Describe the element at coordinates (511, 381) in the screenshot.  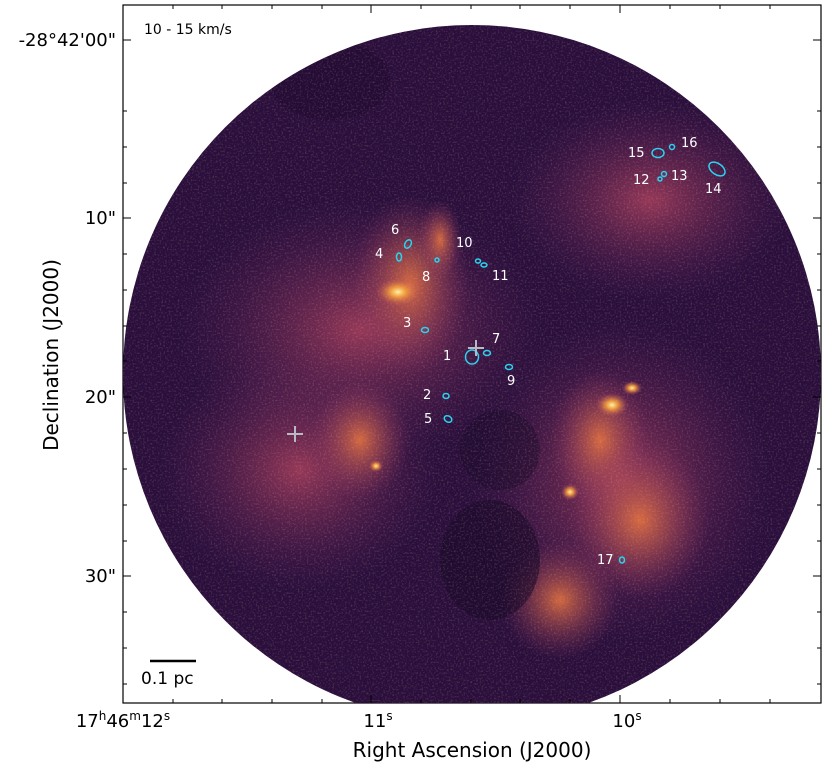
I see `source-label-9: 9` at that location.